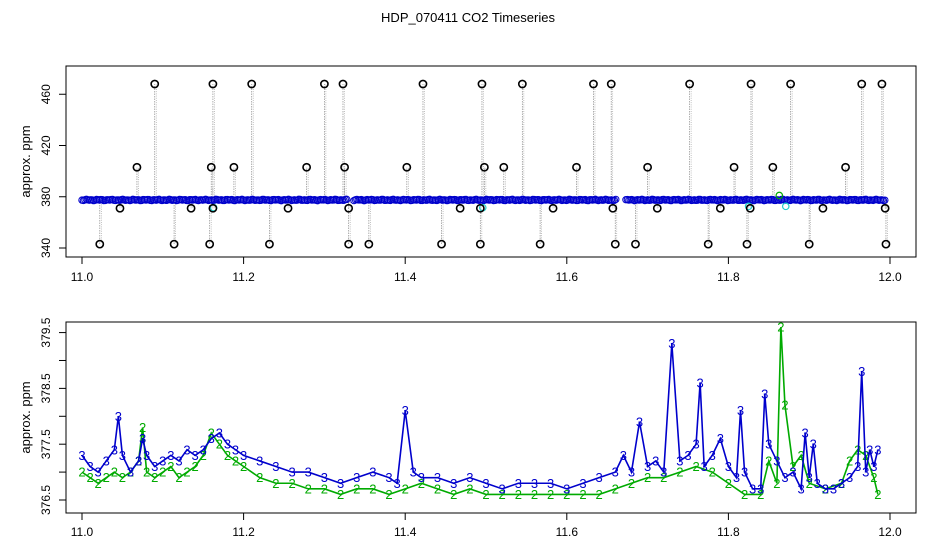 This screenshot has height=540, width=936. Describe the element at coordinates (728, 532) in the screenshot. I see `filtered-x-tick-label: 11.8` at that location.